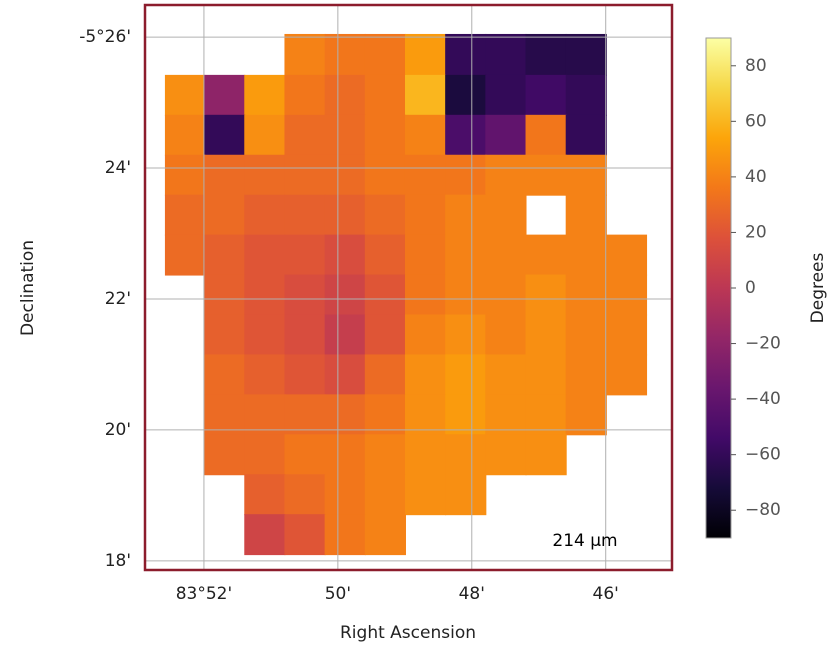 This screenshot has height=654, width=835. Describe the element at coordinates (118, 430) in the screenshot. I see `y-tick-label: 20'` at that location.